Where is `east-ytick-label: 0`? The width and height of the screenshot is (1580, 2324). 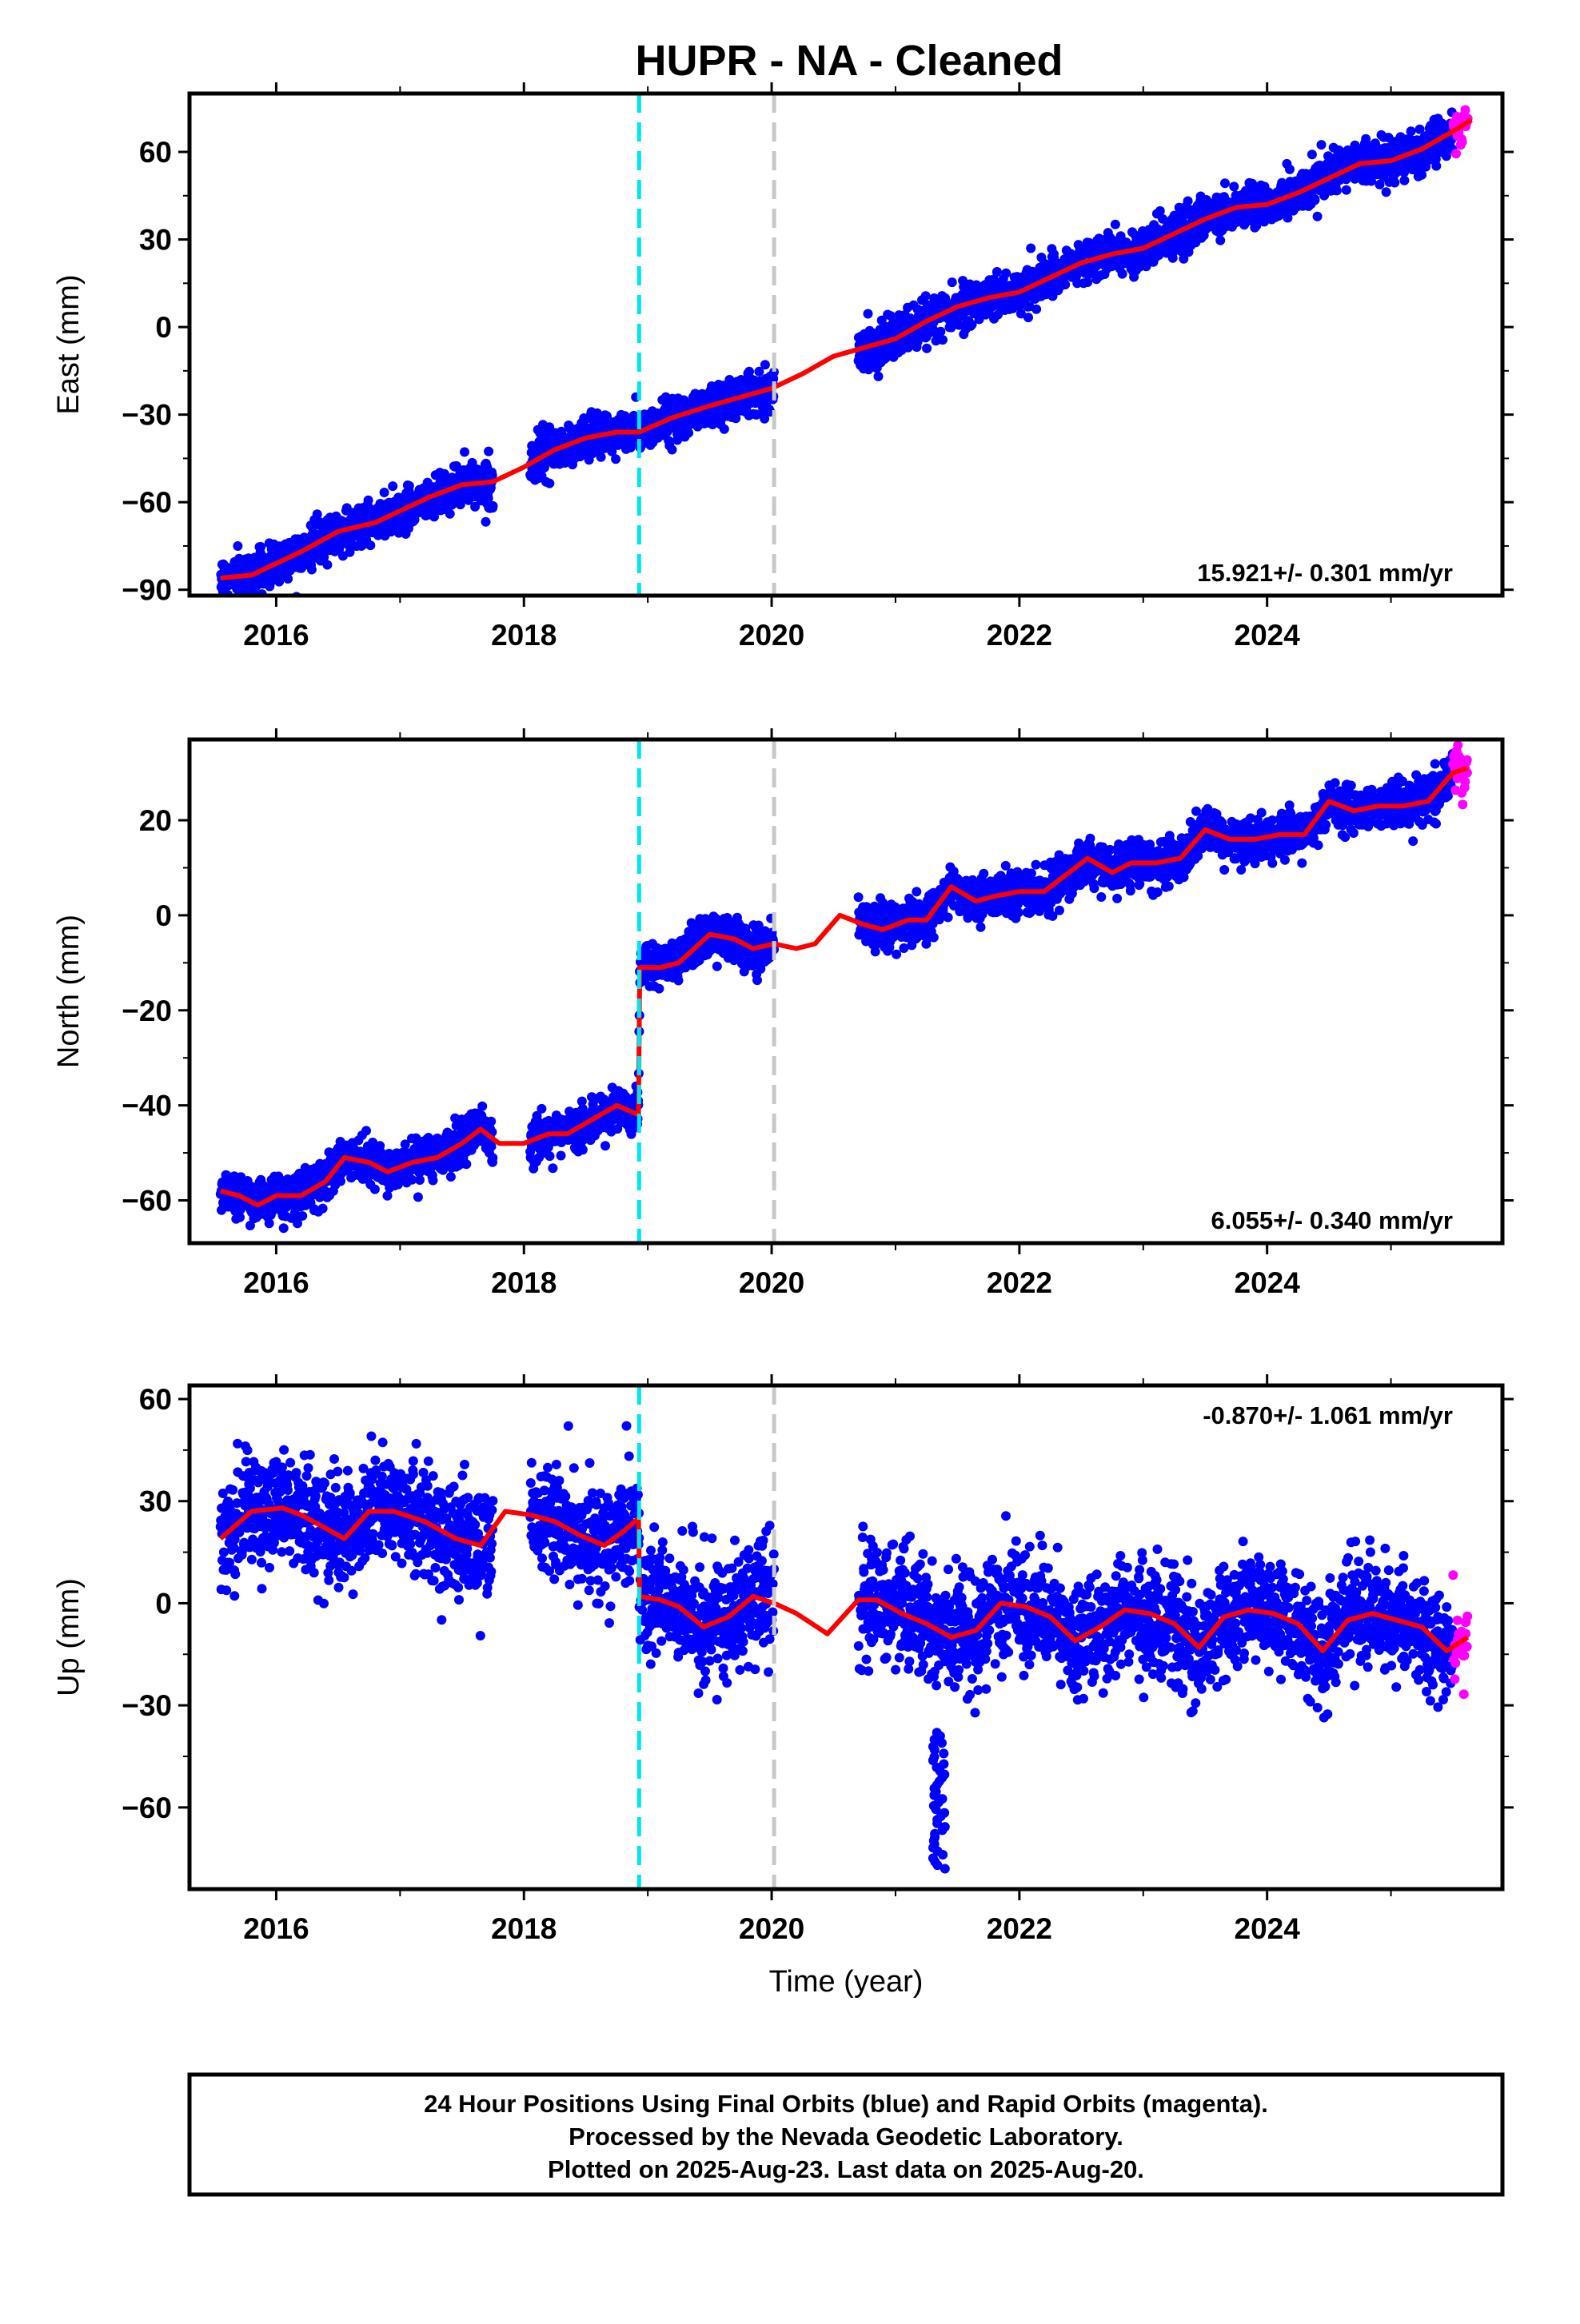
east-ytick-label: 0 is located at coordinates (163, 327).